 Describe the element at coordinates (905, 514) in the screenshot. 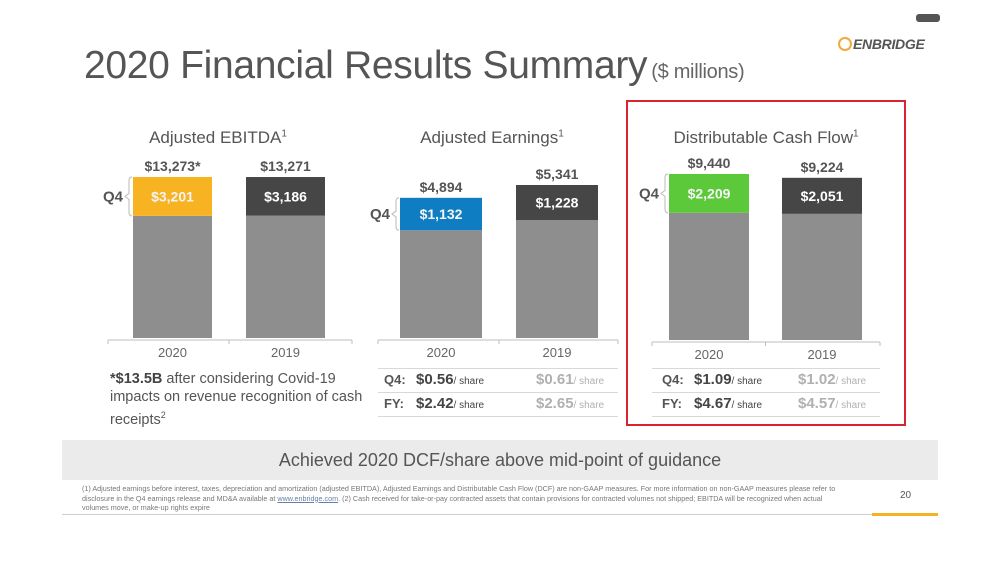

I see `footer-accent-bar` at that location.